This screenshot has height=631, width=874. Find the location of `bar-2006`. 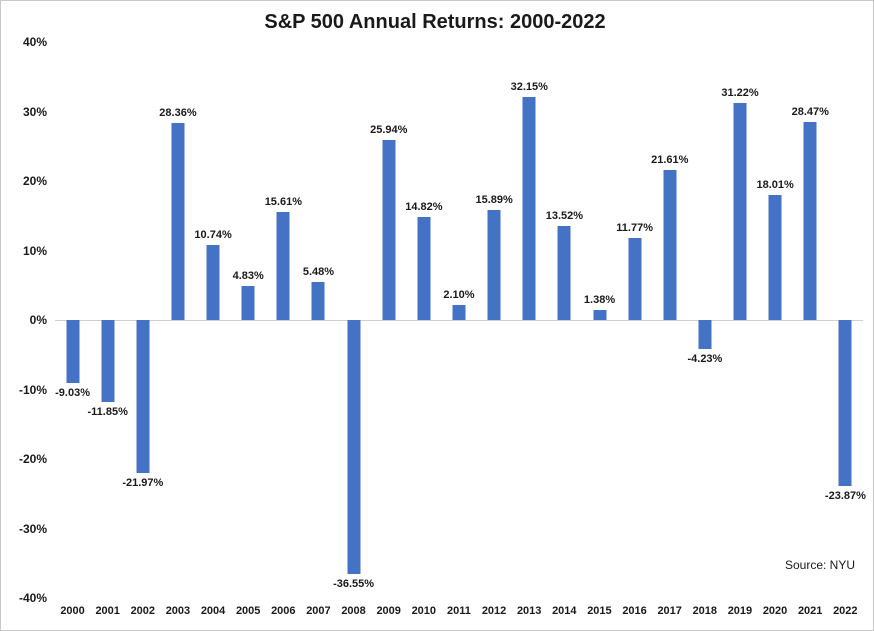

bar-2006 is located at coordinates (283, 265).